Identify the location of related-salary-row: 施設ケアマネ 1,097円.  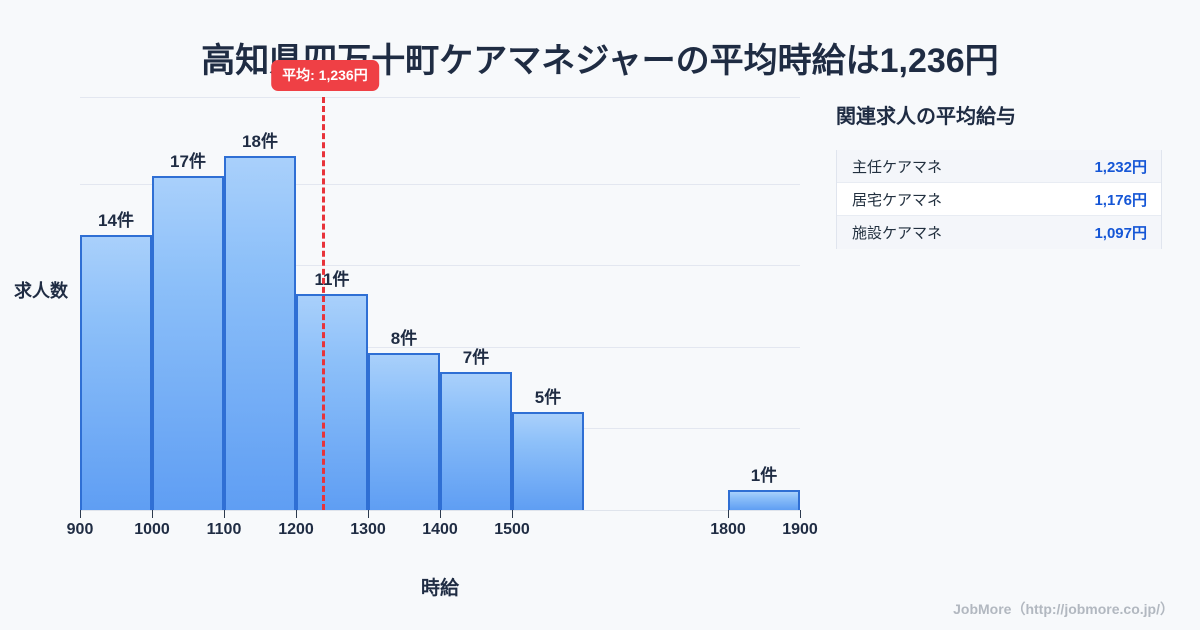
(999, 232).